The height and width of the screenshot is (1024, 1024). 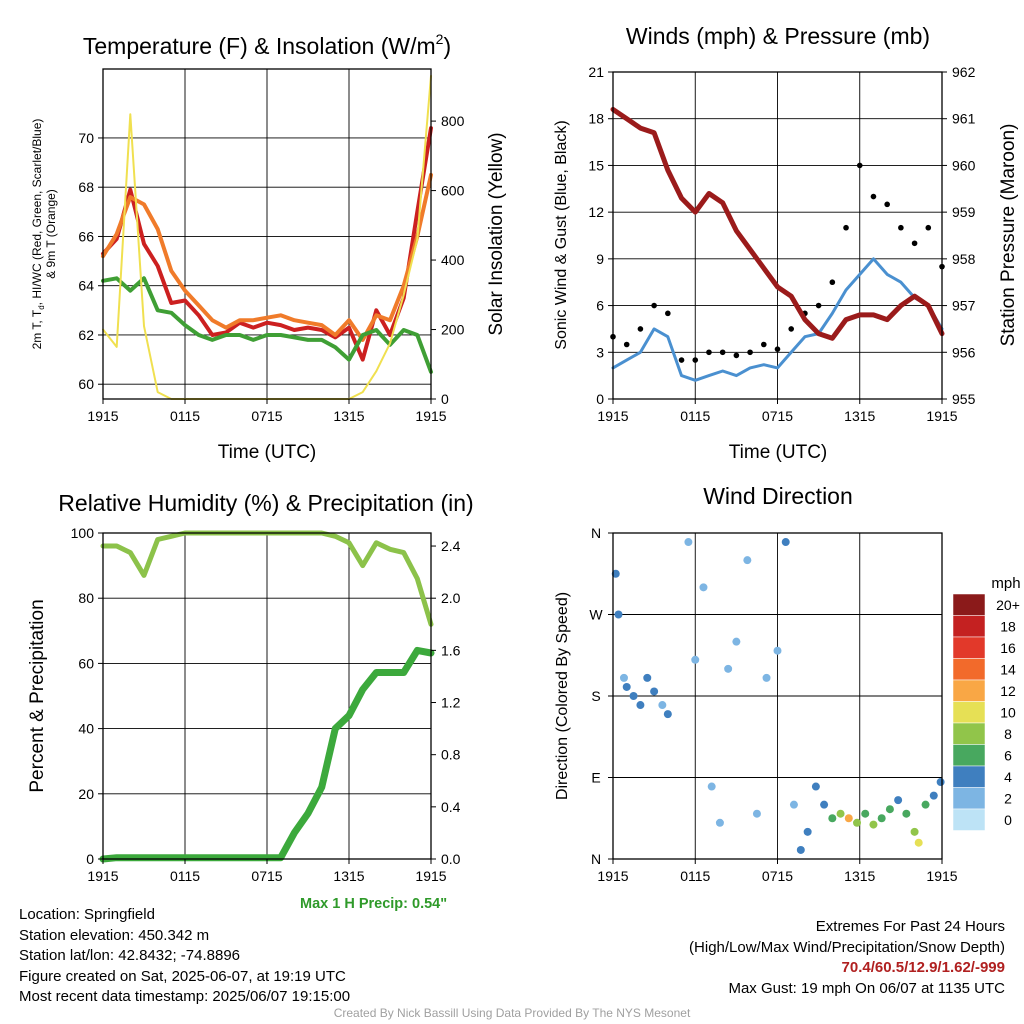 I want to click on temperature-xlabel: Time (UTC), so click(x=267, y=452).